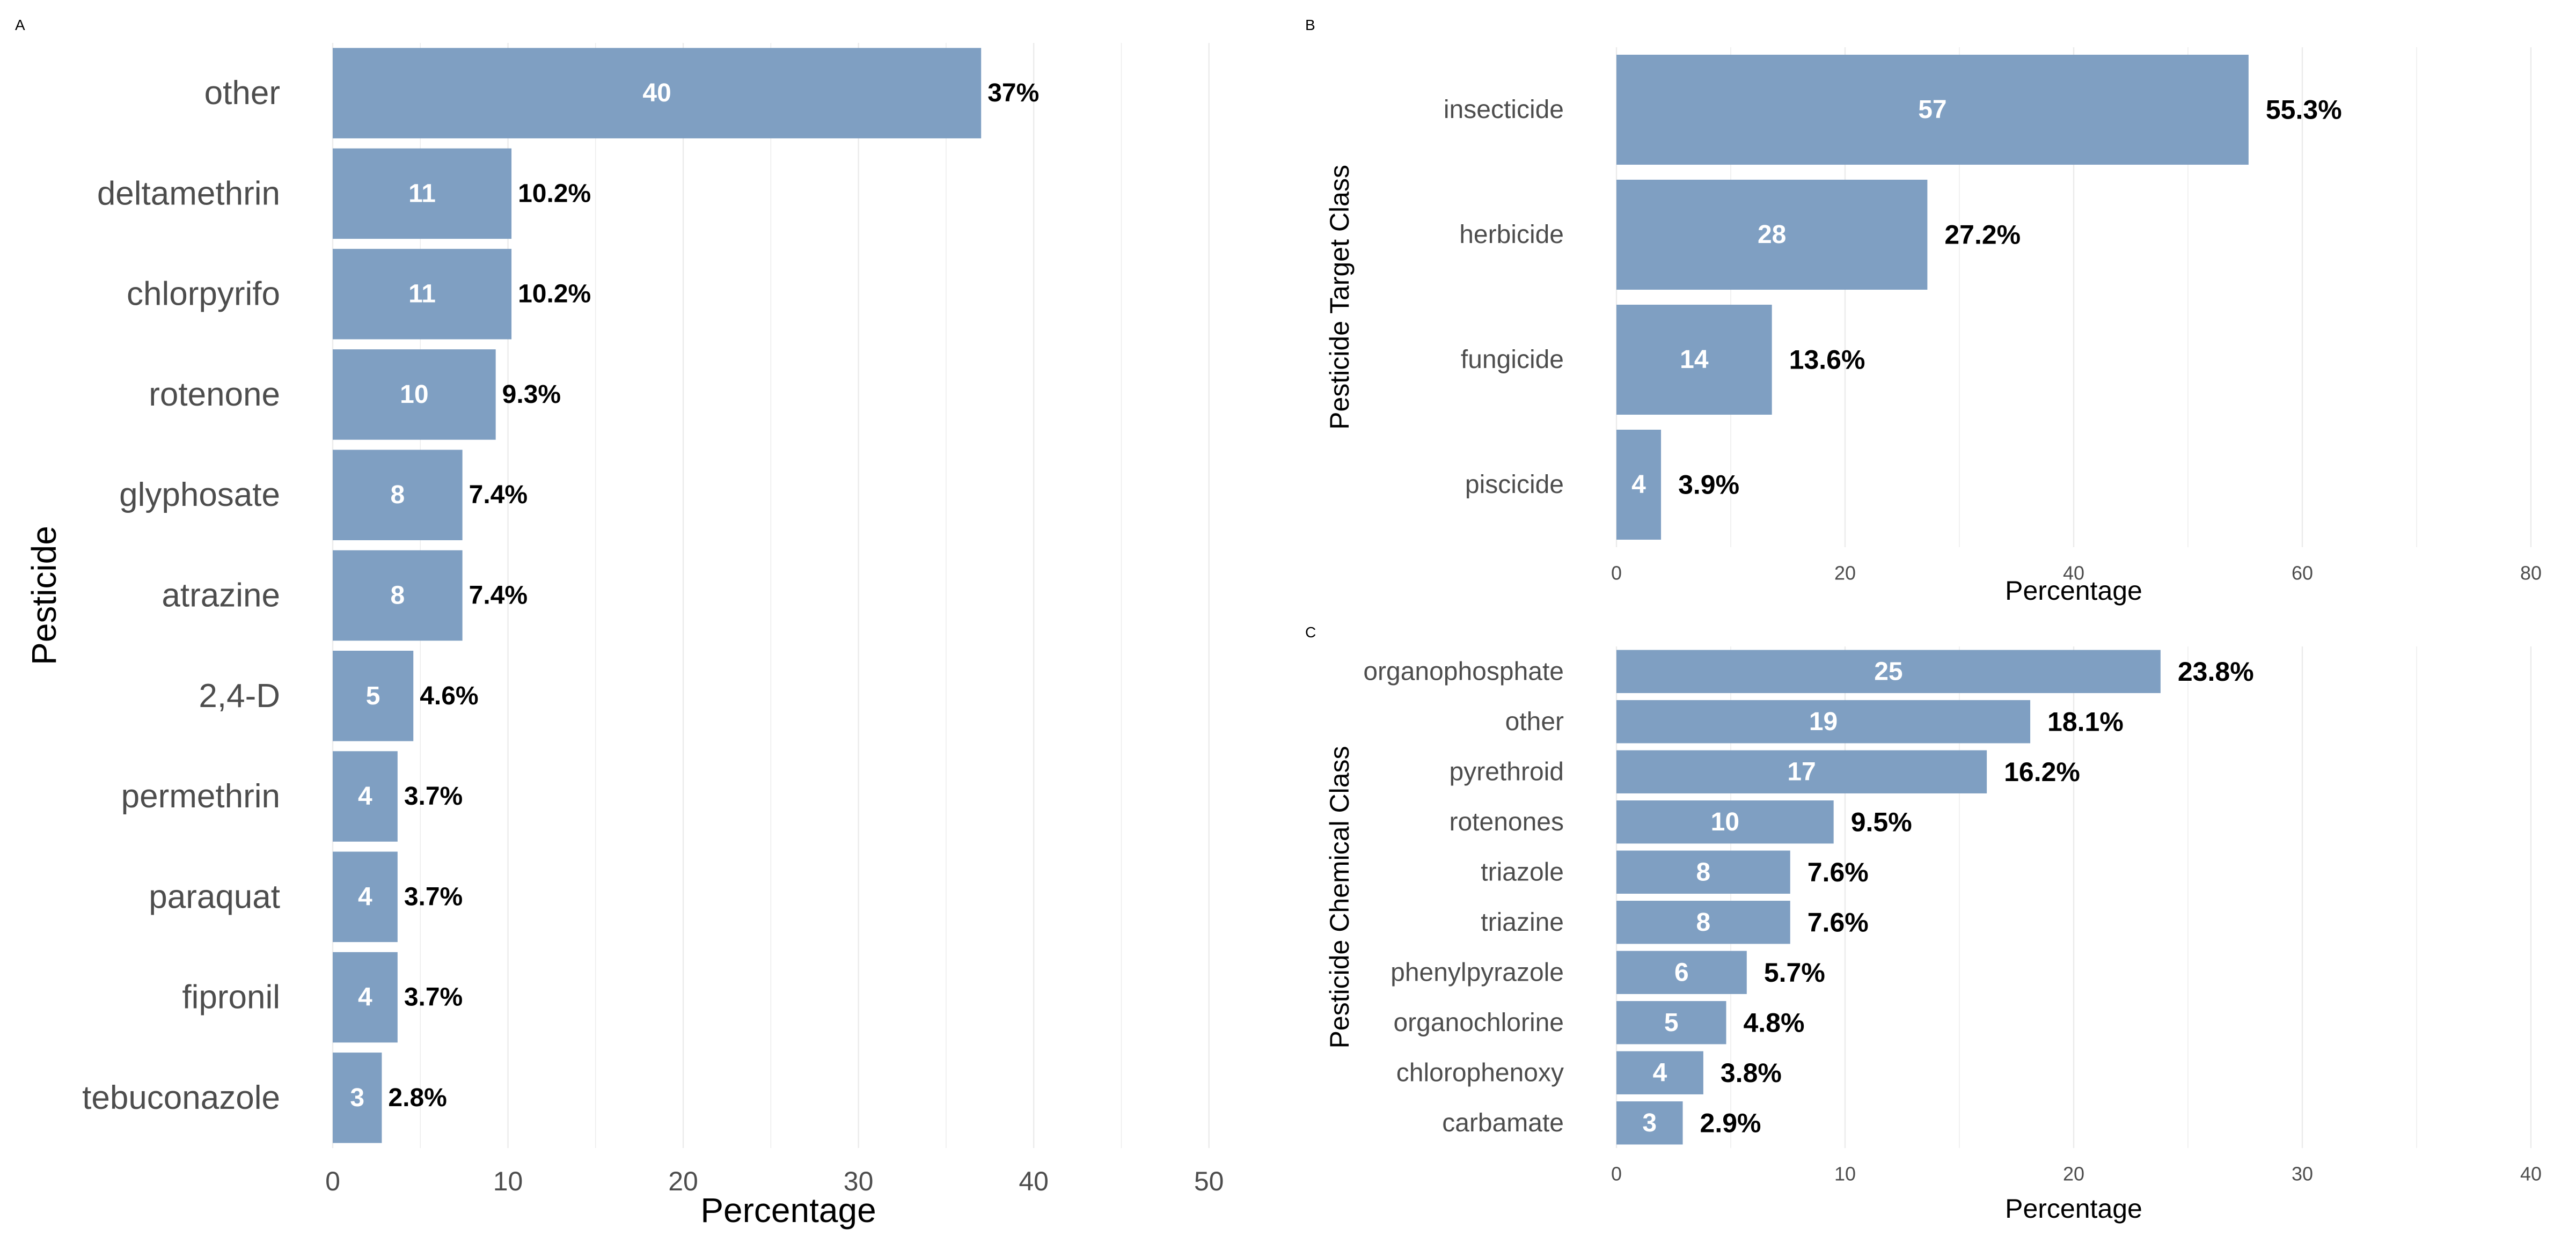  I want to click on bar-triazole, so click(1703, 872).